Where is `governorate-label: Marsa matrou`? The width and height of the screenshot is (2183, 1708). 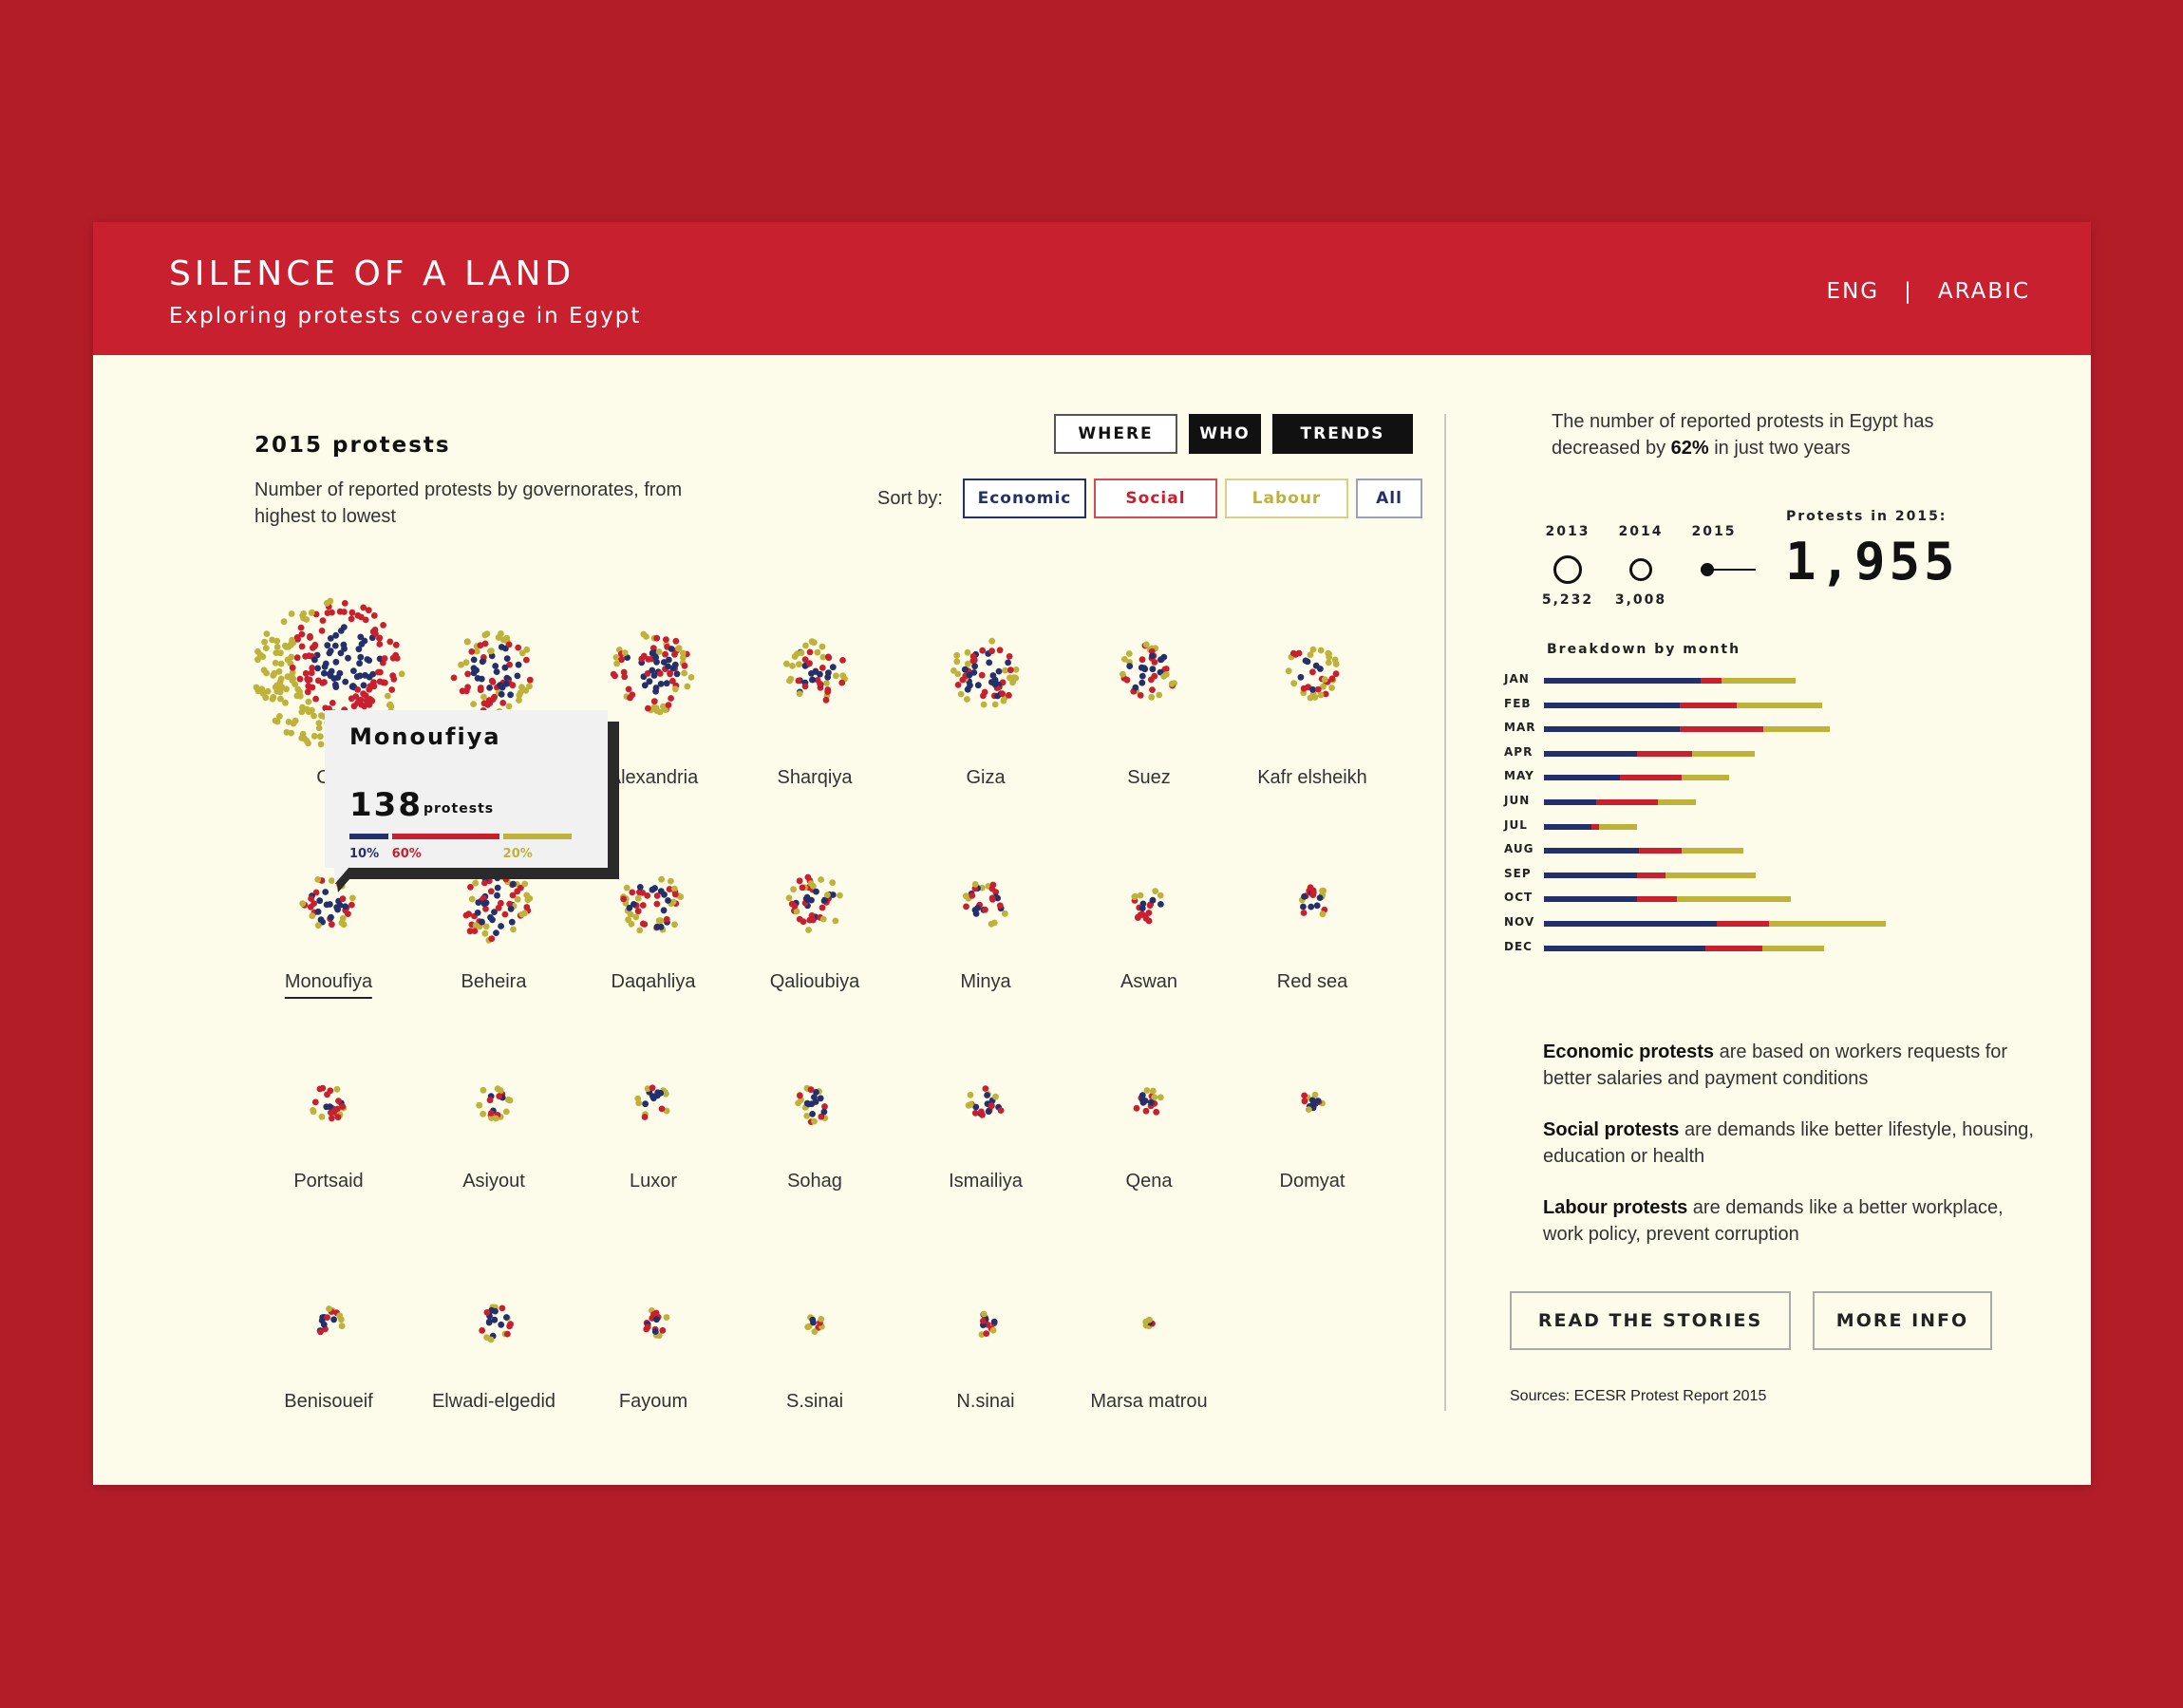
governorate-label: Marsa matrou is located at coordinates (1149, 1401).